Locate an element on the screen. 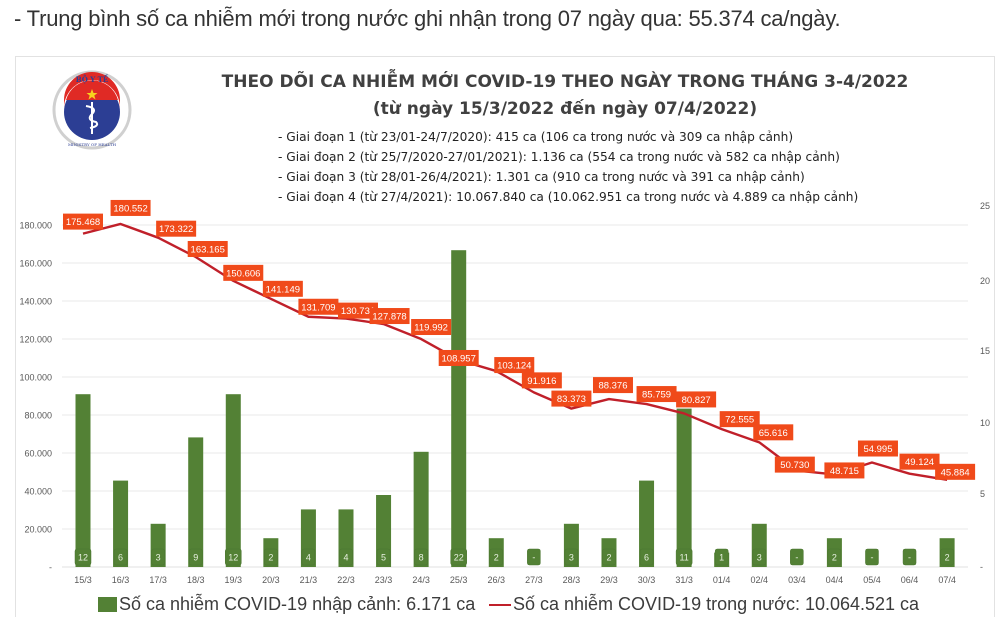 The height and width of the screenshot is (617, 1000). line-value-label: 91.916 is located at coordinates (541, 381).